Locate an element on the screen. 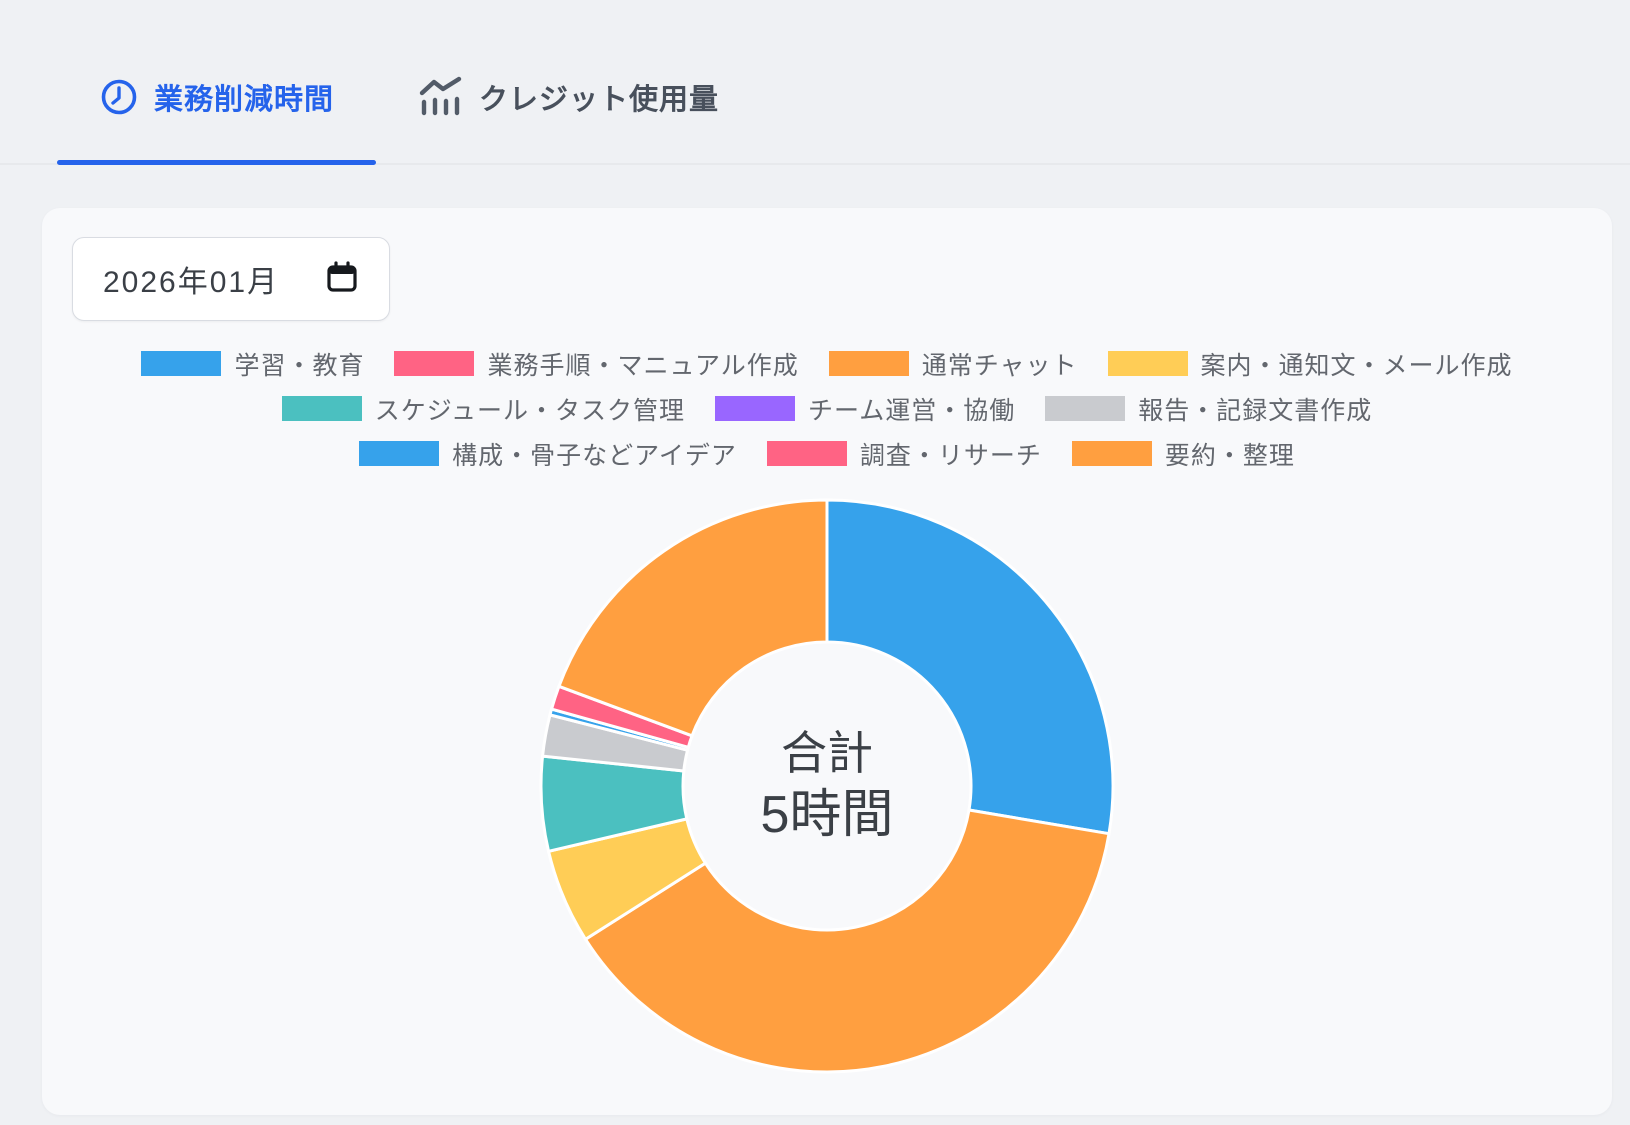 This screenshot has height=1125, width=1630. legend-item-5: チーム運営・協働 is located at coordinates (865, 409).